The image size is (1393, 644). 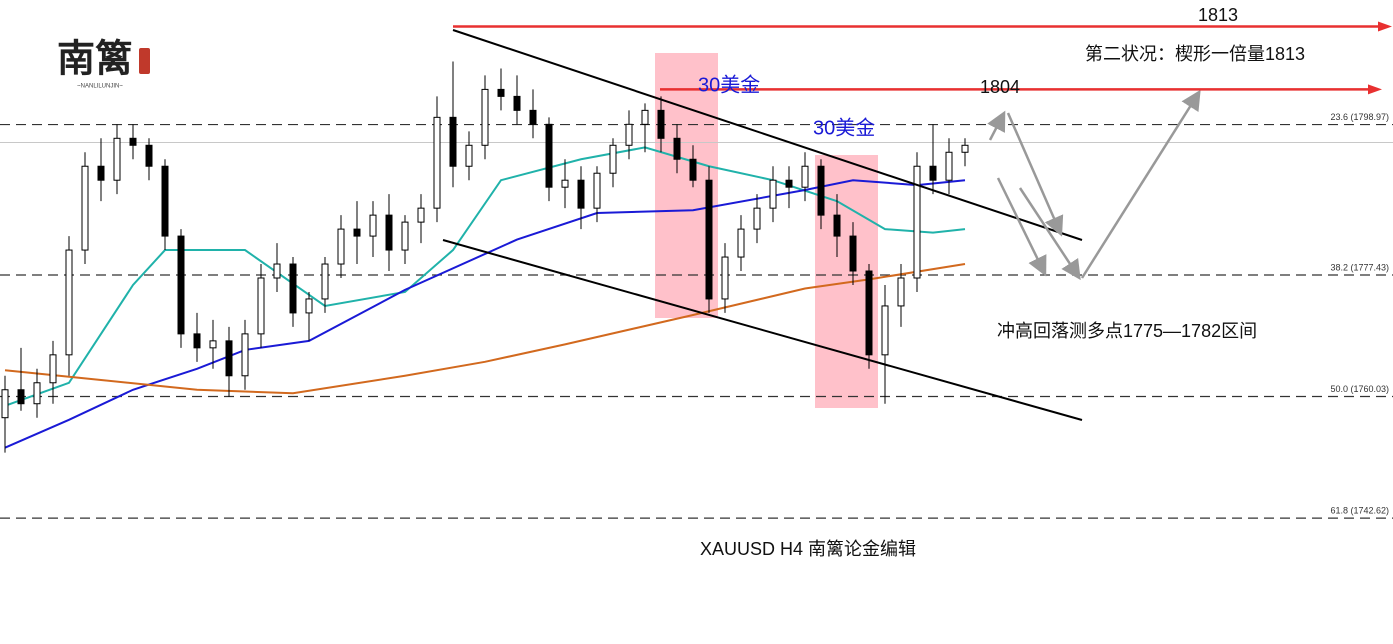 I want to click on fib-label: 23.6 (1798.97), so click(x=1359, y=117).